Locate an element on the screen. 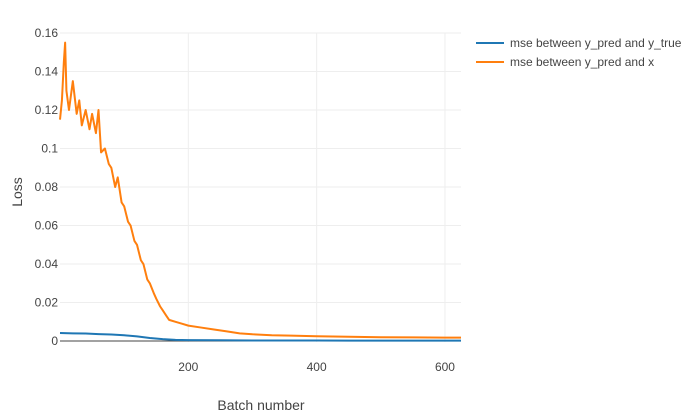 The width and height of the screenshot is (700, 418). x-axis-ticks: 200 400 600 is located at coordinates (316, 367).